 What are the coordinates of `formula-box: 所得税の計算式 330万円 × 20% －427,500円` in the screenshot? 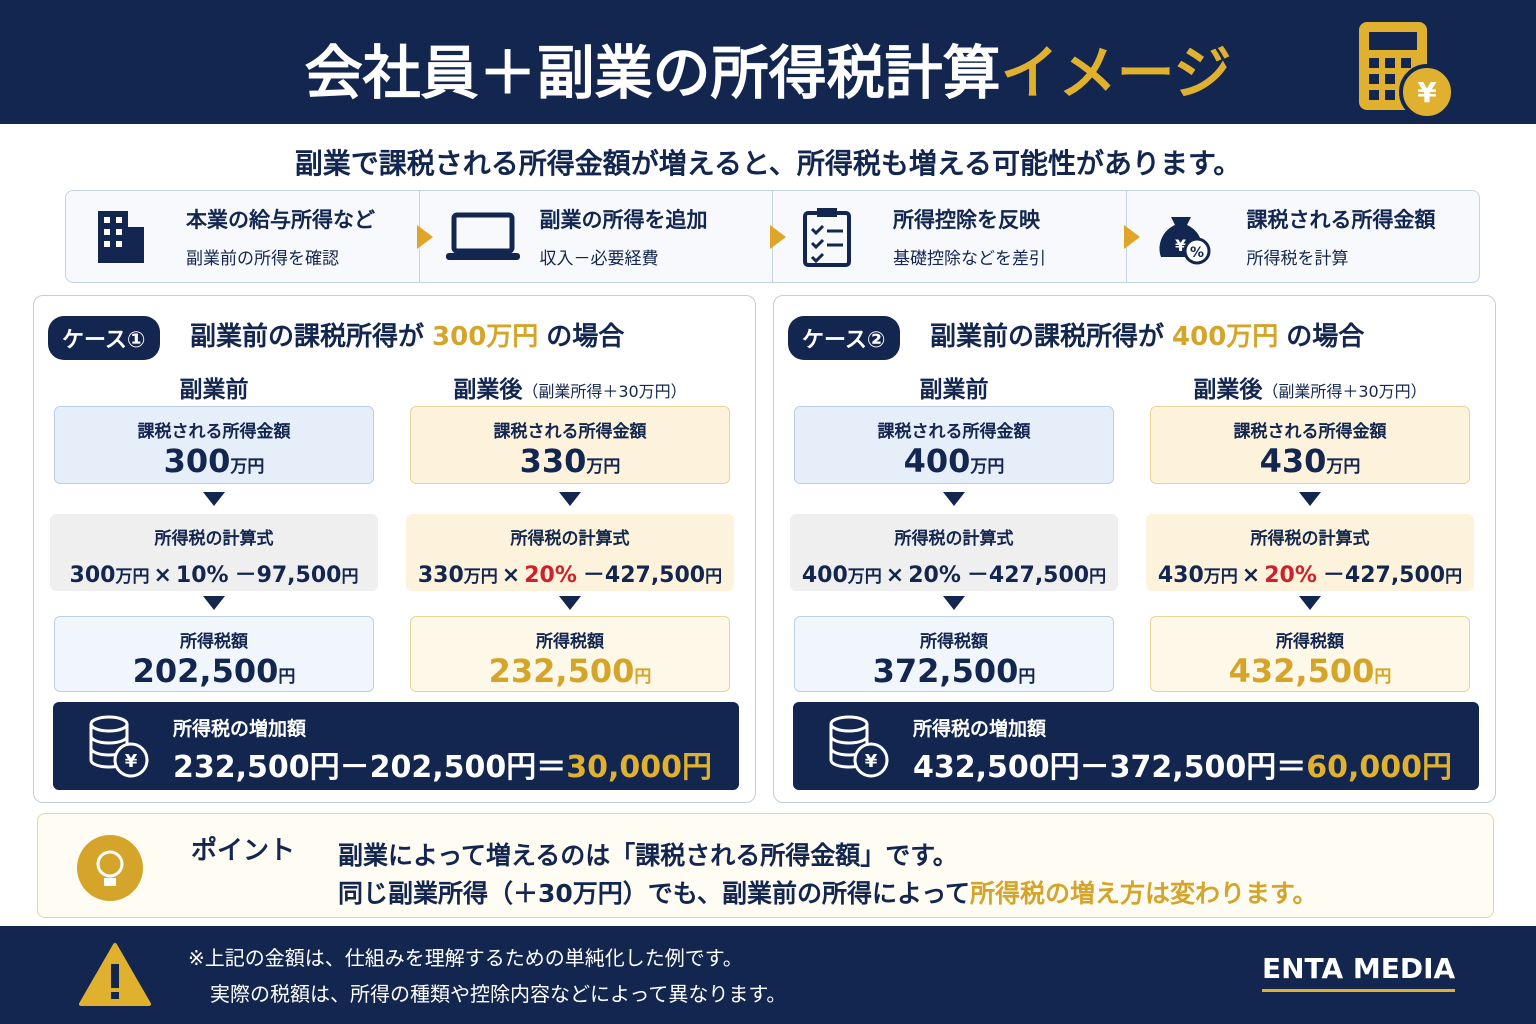 It's located at (570, 552).